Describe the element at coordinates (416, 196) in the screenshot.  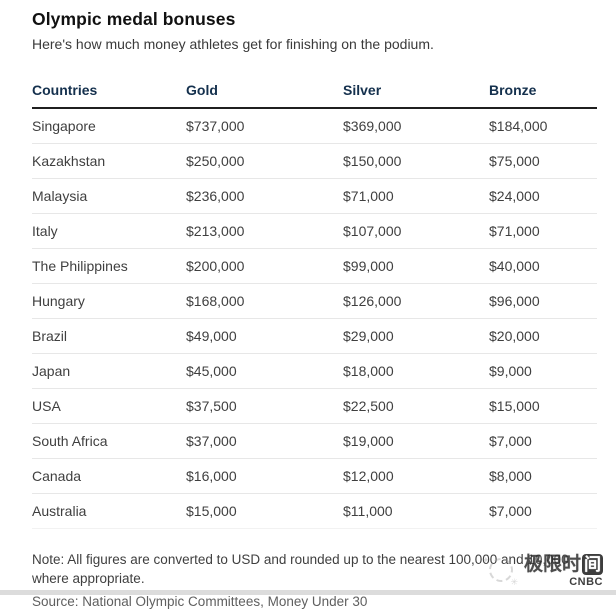
I see `silver-value-cell: $71,000` at that location.